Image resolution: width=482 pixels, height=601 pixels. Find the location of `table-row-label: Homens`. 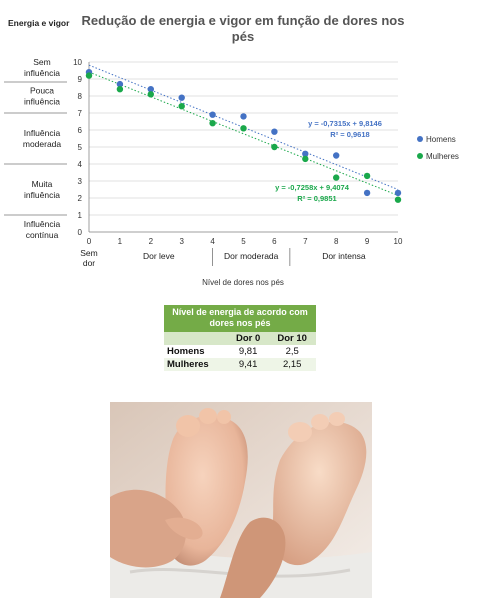

table-row-label: Homens is located at coordinates (186, 351).